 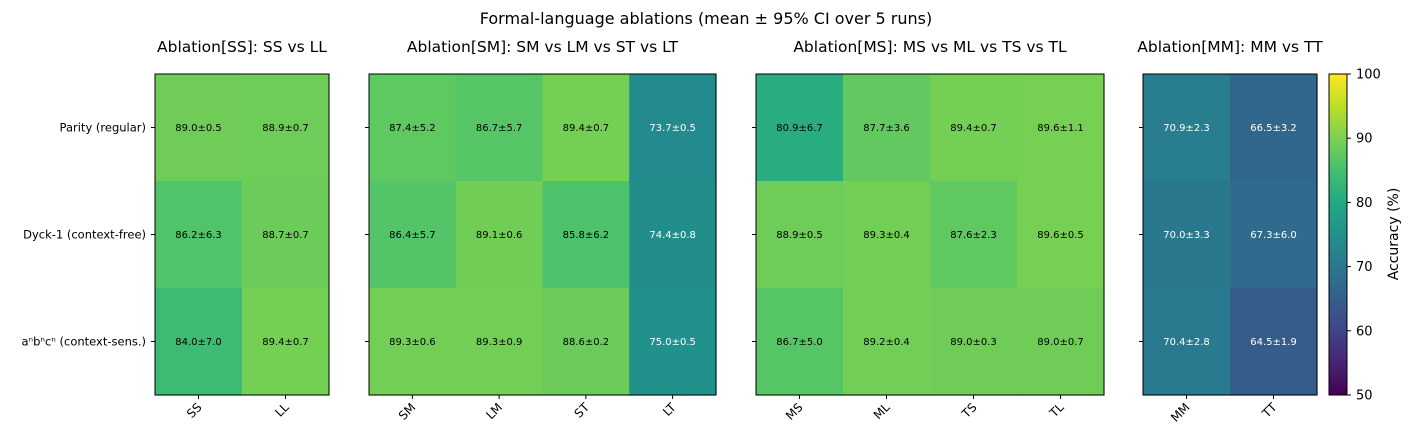 I want to click on colorbar-gradient, so click(x=1338, y=234).